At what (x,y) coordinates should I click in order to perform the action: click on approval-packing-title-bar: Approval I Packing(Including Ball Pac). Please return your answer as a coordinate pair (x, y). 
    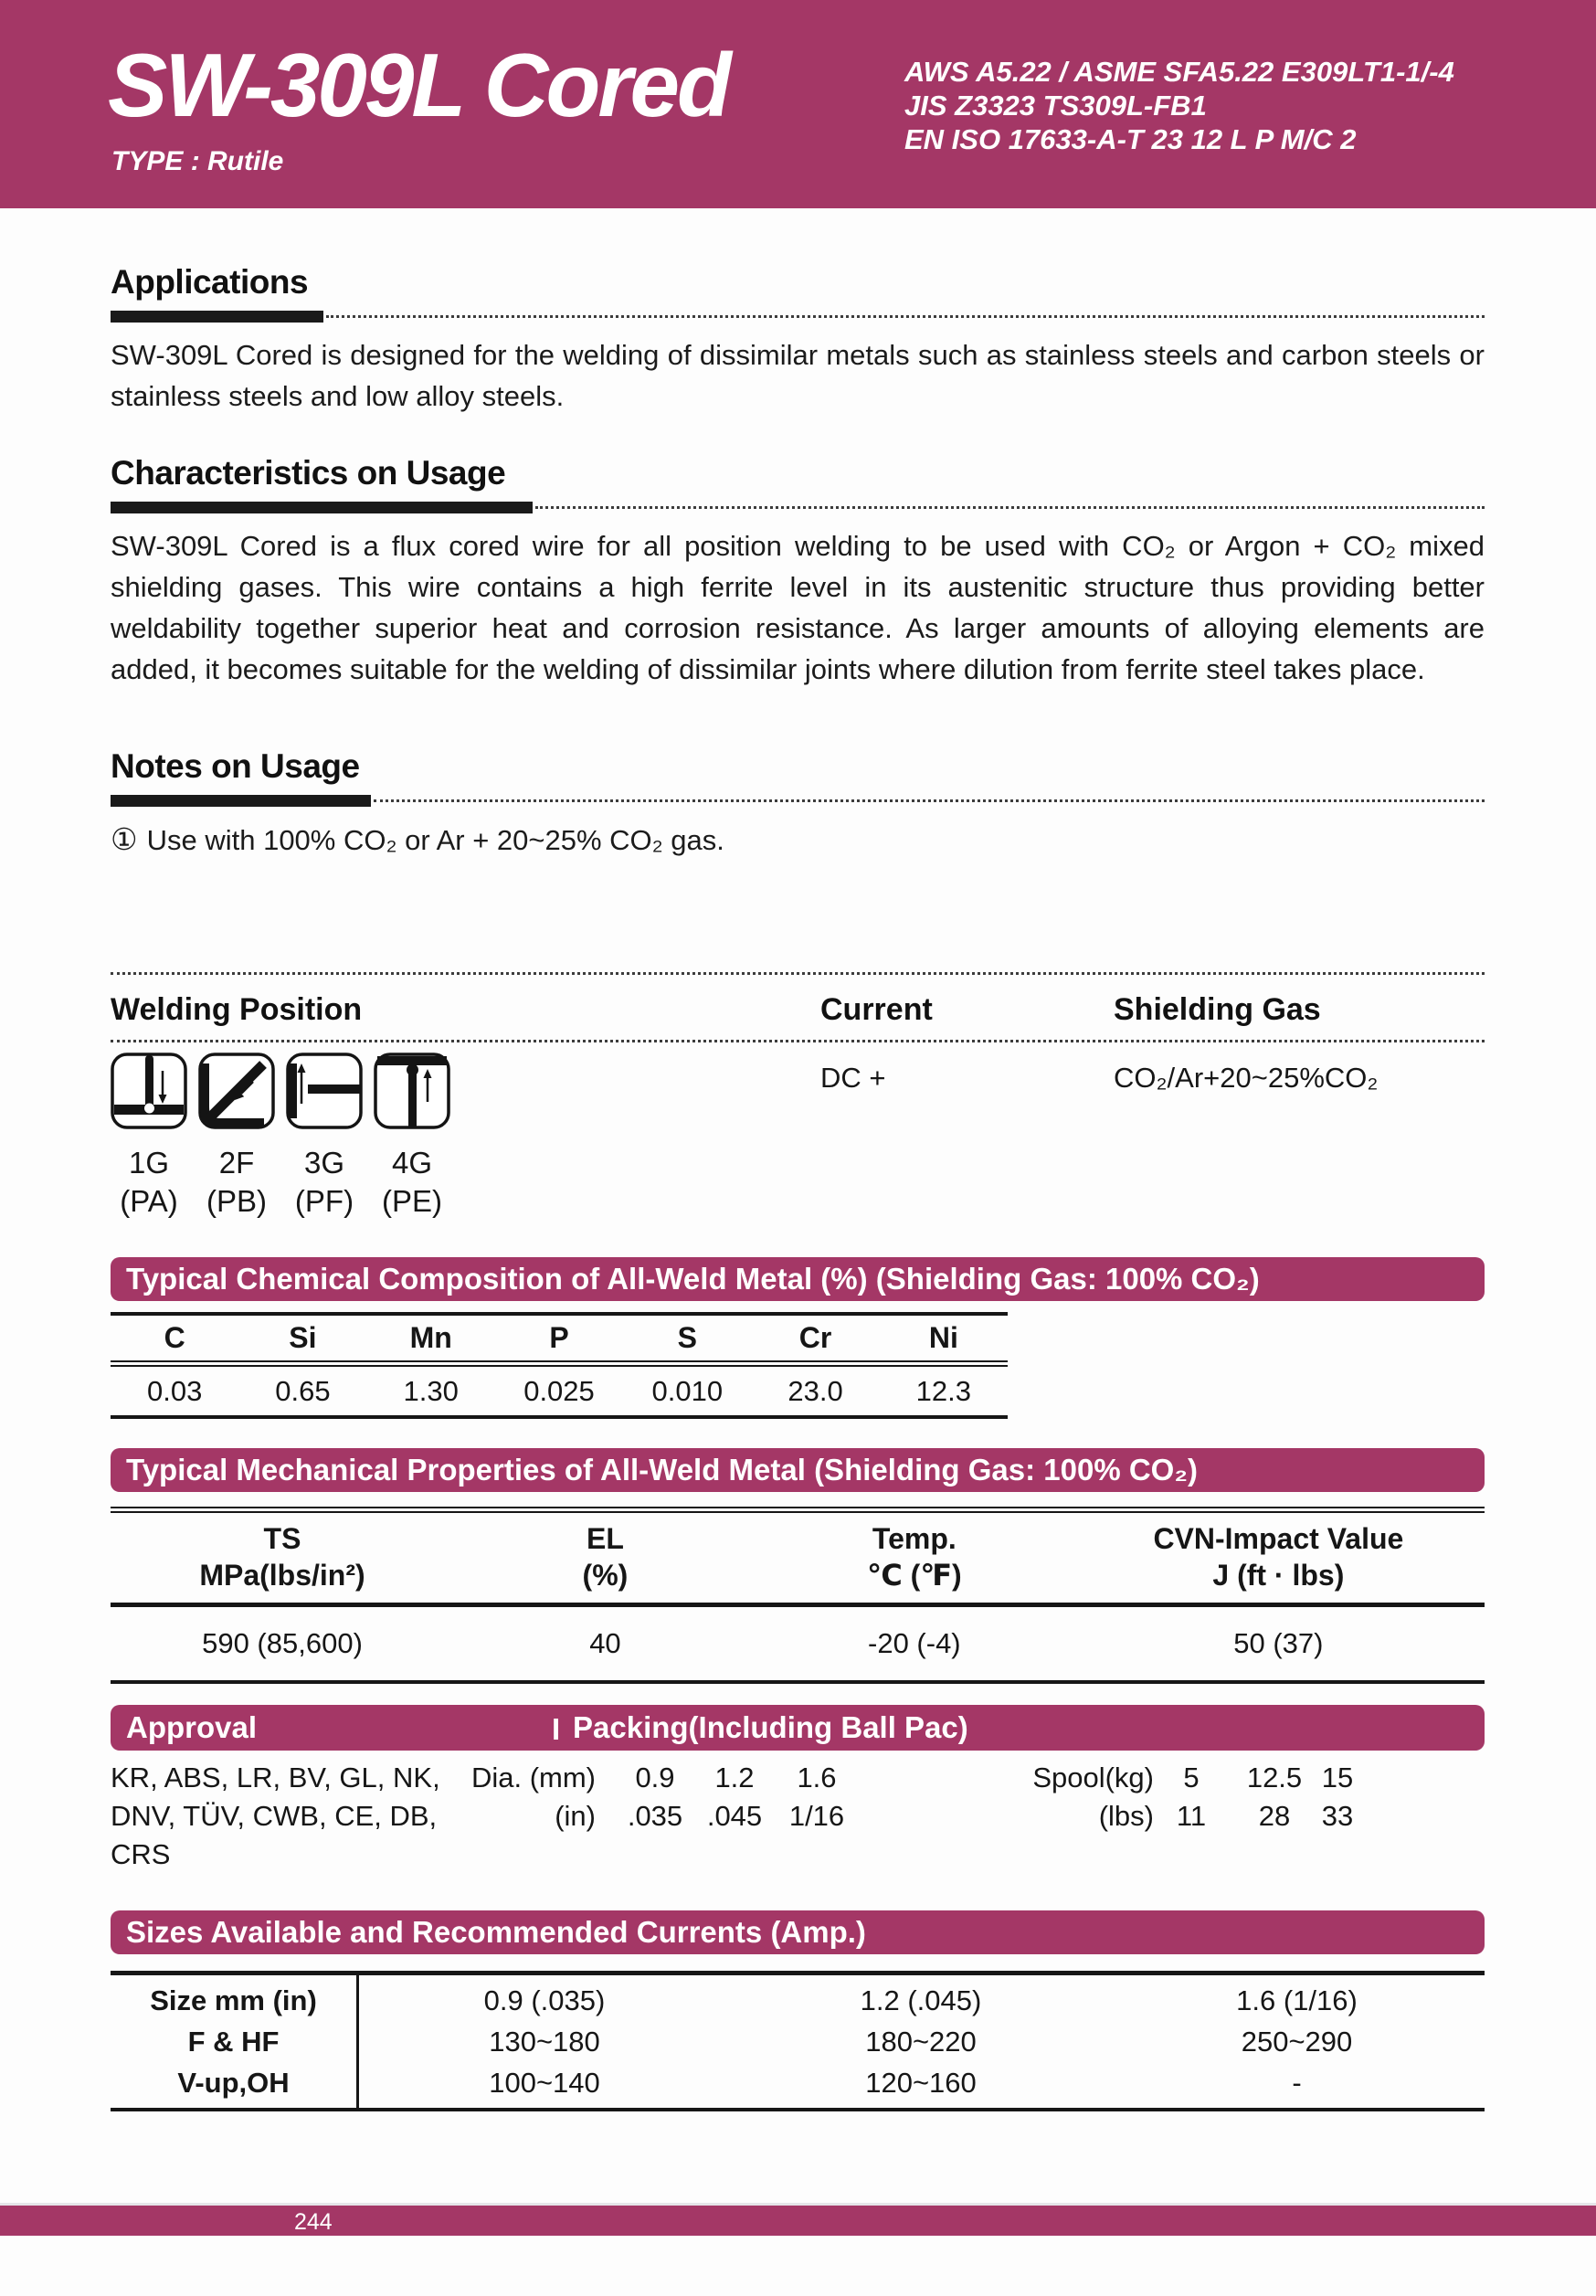
    Looking at the image, I should click on (798, 1728).